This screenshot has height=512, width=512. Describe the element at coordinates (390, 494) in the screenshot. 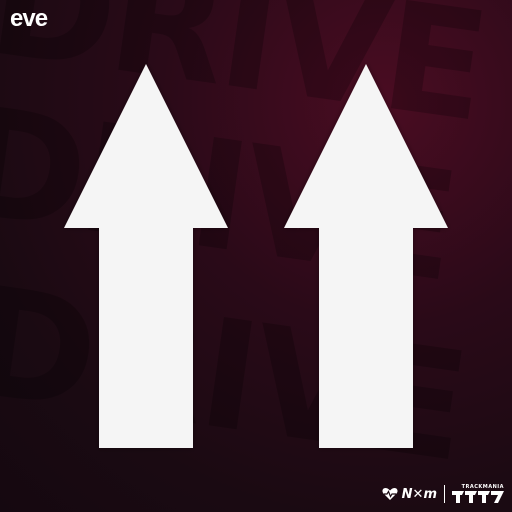

I see `heart-rate-icon` at that location.